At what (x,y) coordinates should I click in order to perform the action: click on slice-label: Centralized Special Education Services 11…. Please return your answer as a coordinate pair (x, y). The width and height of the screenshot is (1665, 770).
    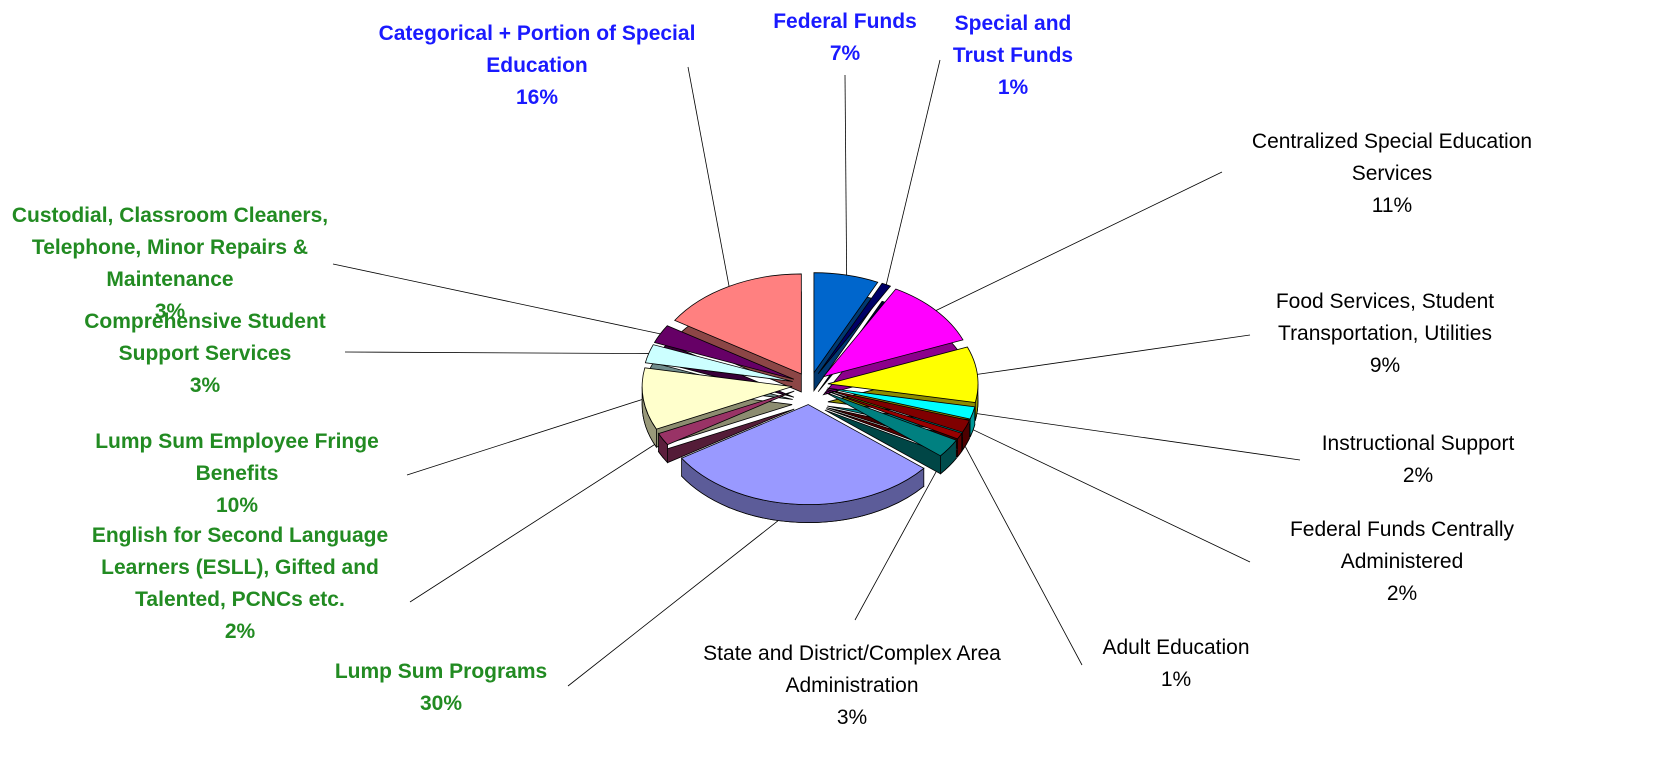
    Looking at the image, I should click on (1392, 174).